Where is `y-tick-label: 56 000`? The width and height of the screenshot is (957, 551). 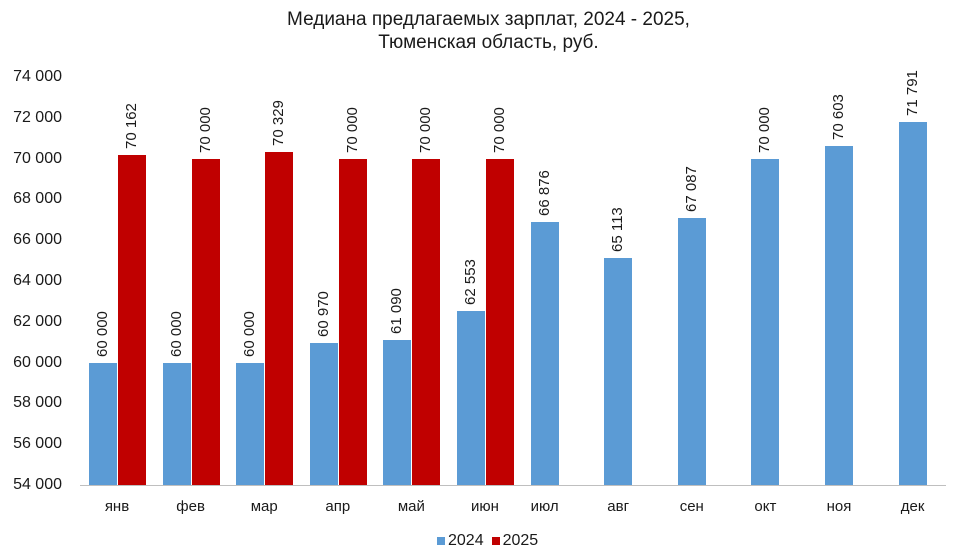 y-tick-label: 56 000 is located at coordinates (37, 444).